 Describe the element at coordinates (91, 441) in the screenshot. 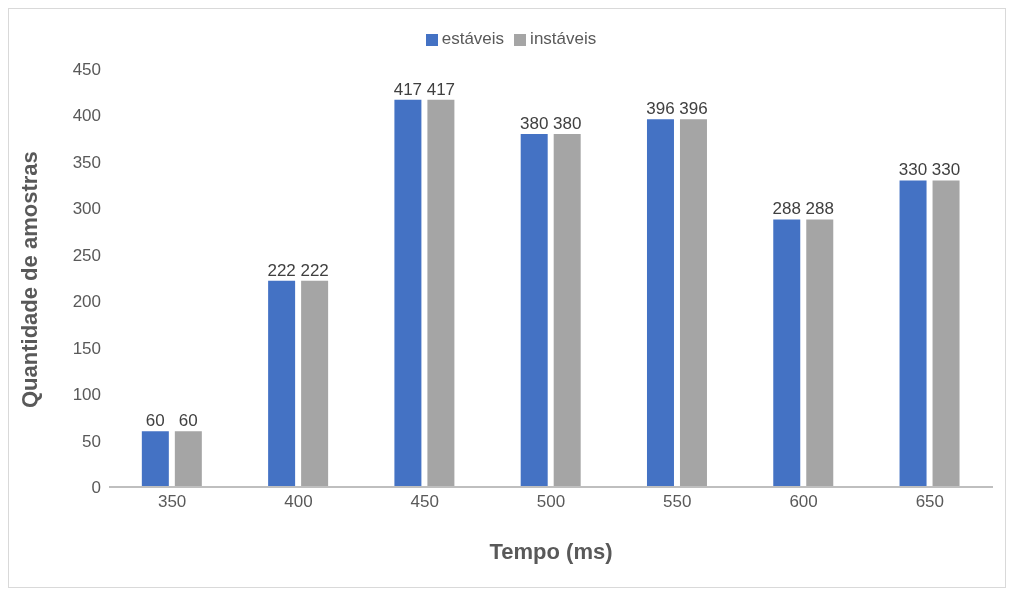

I see `y-tick-label: 50` at that location.